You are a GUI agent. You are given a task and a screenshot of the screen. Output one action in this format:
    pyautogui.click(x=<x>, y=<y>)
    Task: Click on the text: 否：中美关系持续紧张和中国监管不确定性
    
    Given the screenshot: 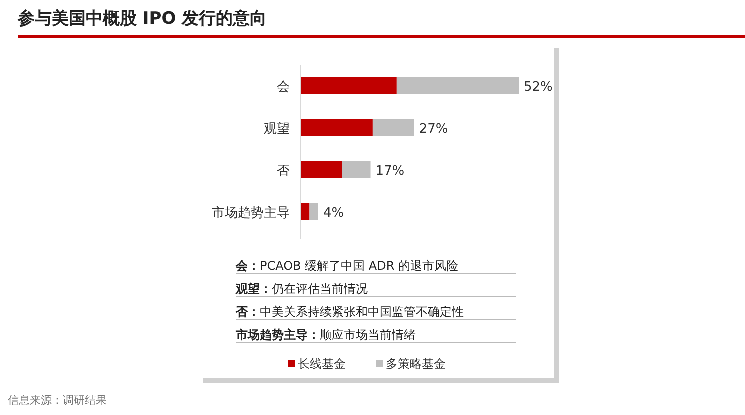 What is the action you would take?
    pyautogui.click(x=349, y=312)
    